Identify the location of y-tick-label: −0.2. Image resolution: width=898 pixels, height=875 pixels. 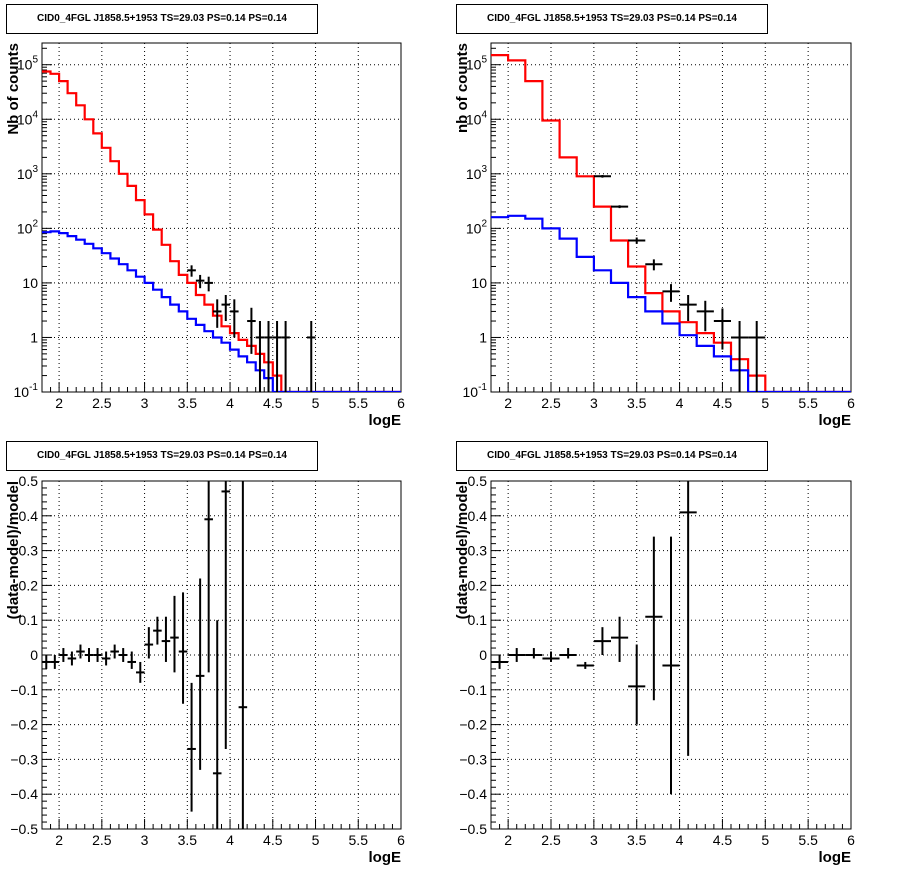
(24, 725).